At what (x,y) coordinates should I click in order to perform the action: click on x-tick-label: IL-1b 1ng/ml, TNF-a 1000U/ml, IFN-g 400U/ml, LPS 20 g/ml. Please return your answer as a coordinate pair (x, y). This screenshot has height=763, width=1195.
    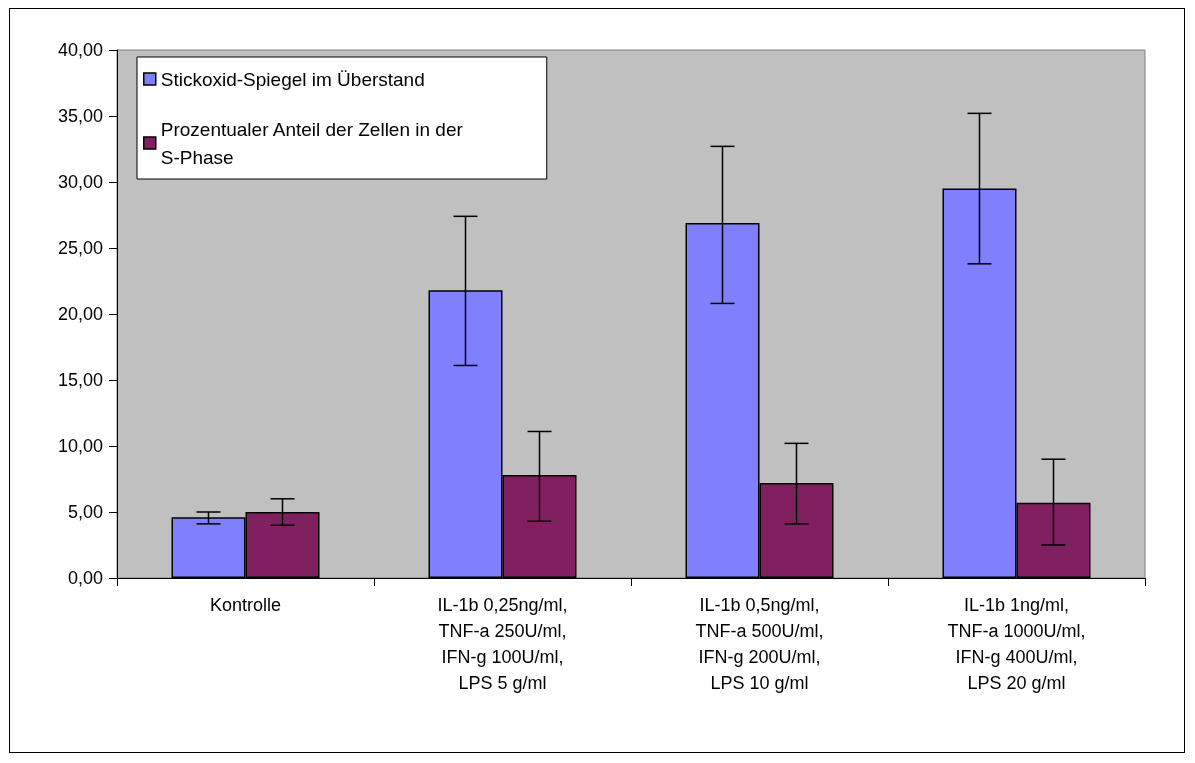
    Looking at the image, I should click on (1016, 644).